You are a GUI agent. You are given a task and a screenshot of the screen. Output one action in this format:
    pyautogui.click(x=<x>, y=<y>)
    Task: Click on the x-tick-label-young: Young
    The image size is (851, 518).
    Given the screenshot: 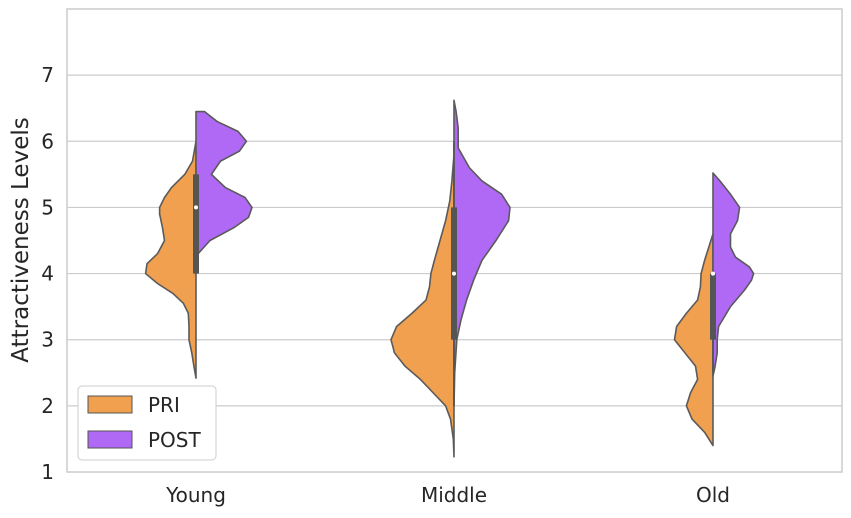 What is the action you would take?
    pyautogui.click(x=195, y=495)
    